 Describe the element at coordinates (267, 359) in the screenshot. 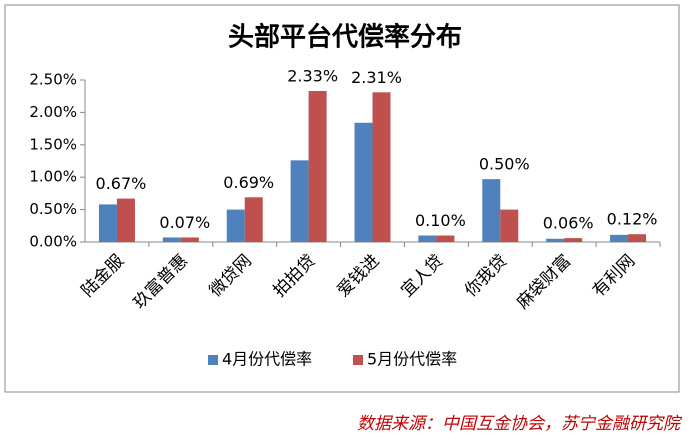

I see `legend-label: 4月份代偿率` at that location.